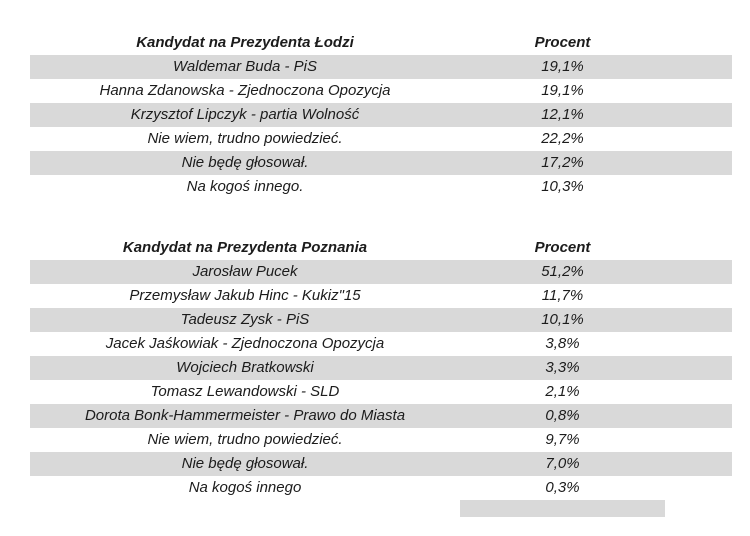 Image resolution: width=750 pixels, height=536 pixels. What do you see at coordinates (381, 139) in the screenshot?
I see `table-row: Nie wiem, trudno powiedzieć. 22,2%` at bounding box center [381, 139].